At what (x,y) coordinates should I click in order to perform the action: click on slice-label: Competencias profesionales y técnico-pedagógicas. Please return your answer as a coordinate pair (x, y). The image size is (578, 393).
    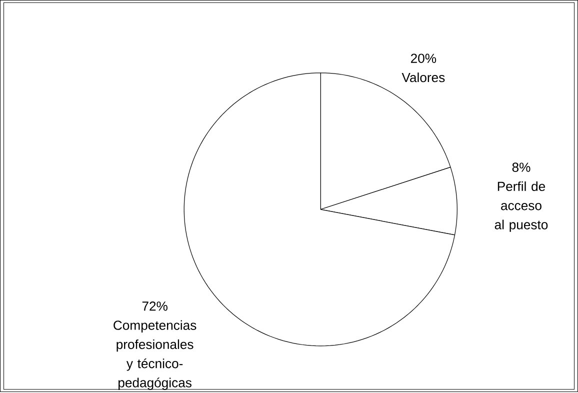
    Looking at the image, I should click on (155, 355).